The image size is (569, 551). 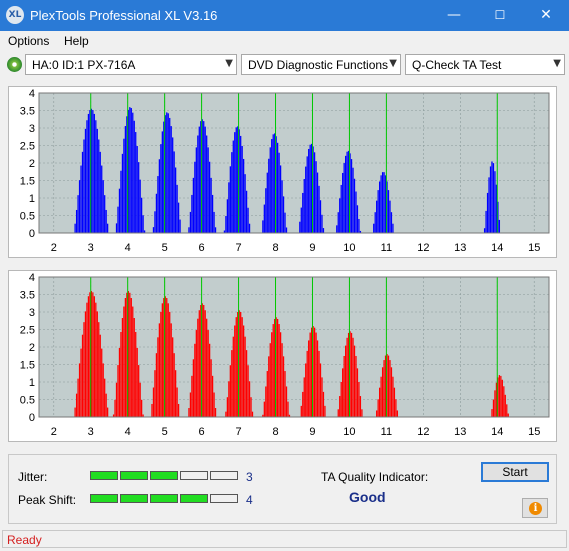 What do you see at coordinates (76, 41) in the screenshot?
I see `menu-help: Help` at bounding box center [76, 41].